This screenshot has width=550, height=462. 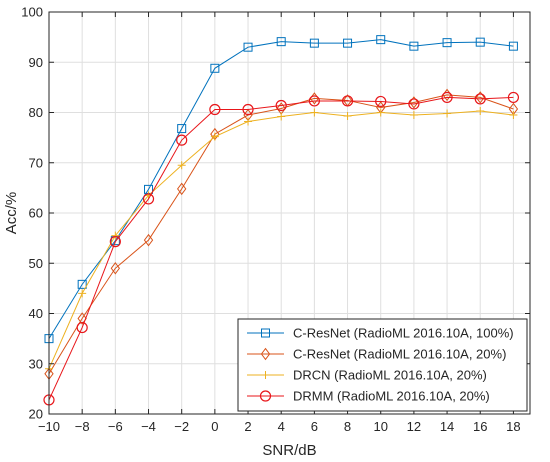 What do you see at coordinates (391, 396) in the screenshot?
I see `legend-label: DRMM (RadioML 2016.10A, 20%)` at bounding box center [391, 396].